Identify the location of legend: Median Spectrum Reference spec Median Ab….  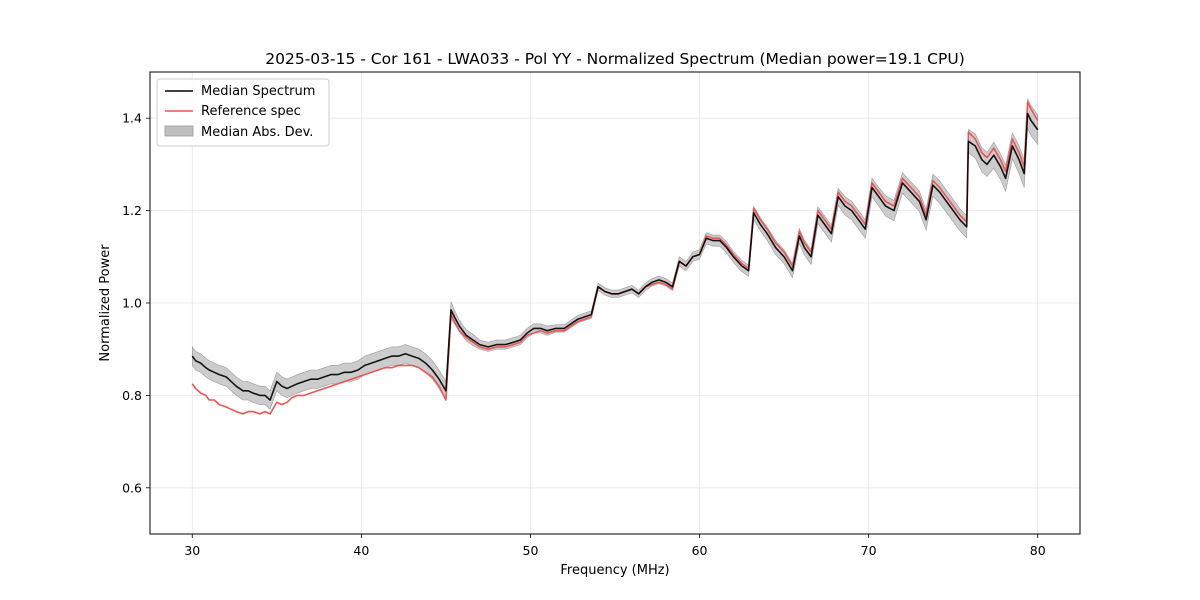
(243, 112).